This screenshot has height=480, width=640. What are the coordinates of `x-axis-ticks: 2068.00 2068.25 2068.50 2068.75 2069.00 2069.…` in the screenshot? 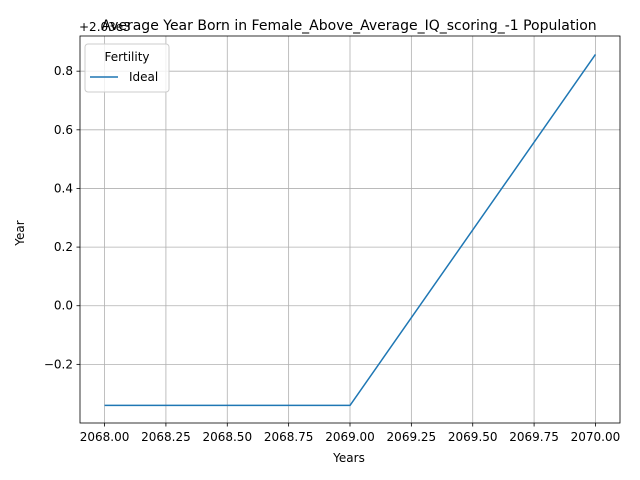 It's located at (350, 433).